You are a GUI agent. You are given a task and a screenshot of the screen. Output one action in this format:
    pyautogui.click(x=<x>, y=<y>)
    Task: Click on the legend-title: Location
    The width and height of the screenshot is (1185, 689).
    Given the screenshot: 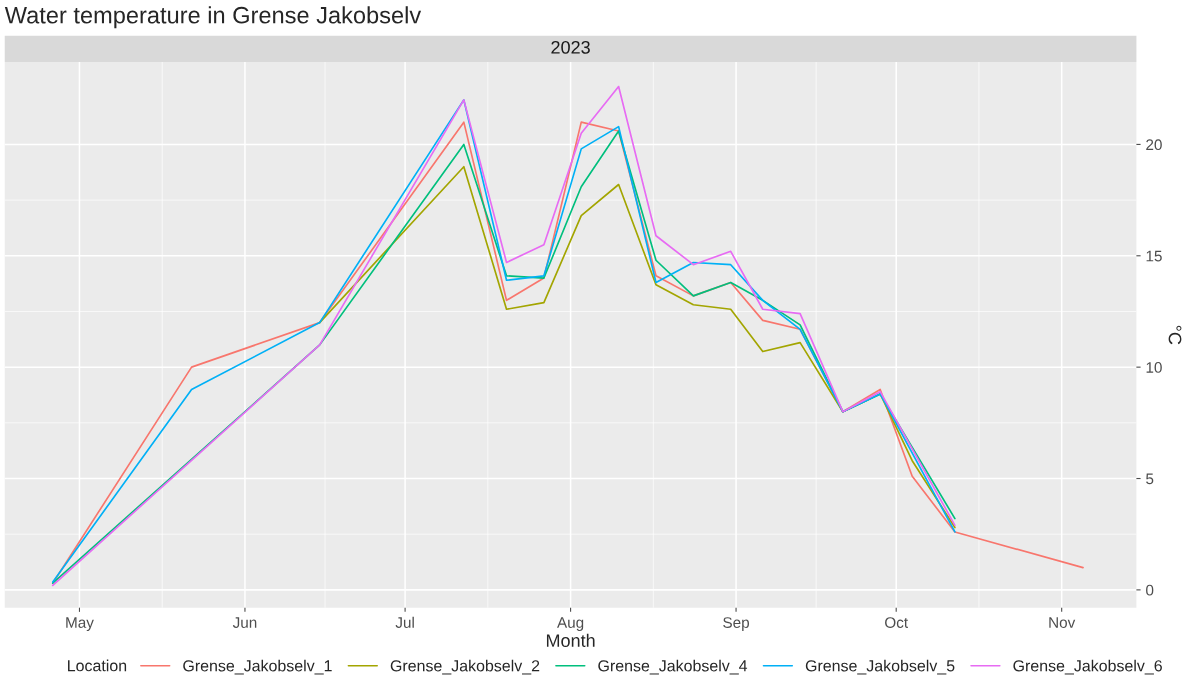 What is the action you would take?
    pyautogui.click(x=97, y=665)
    